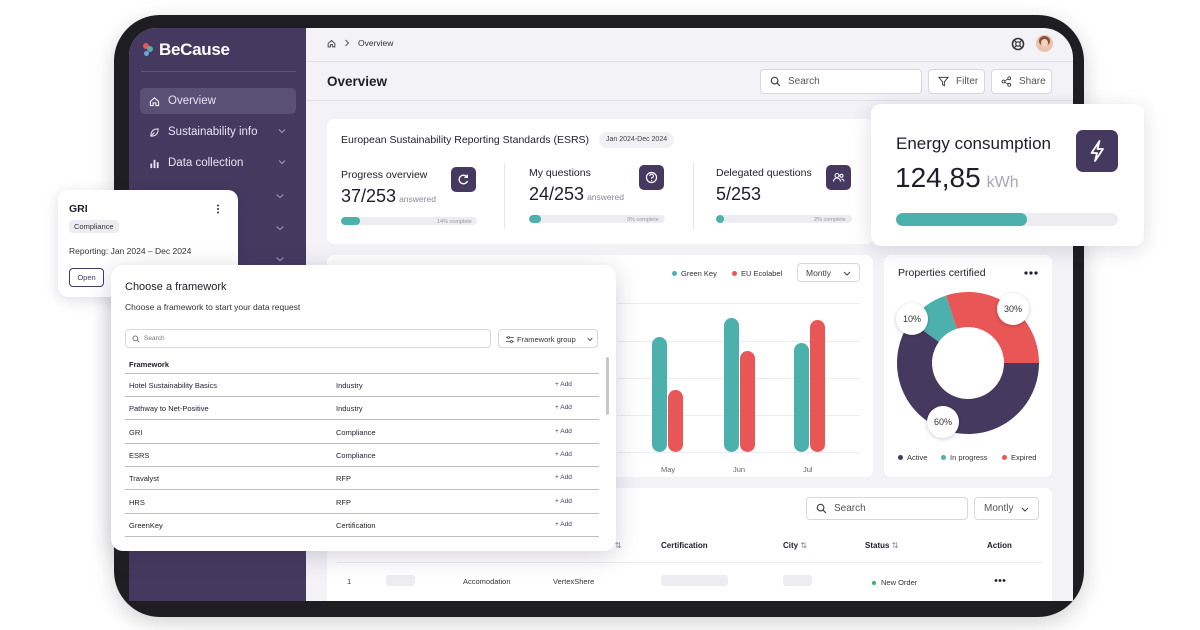 This screenshot has height=630, width=1200. I want to click on framework-group-select: Framework group, so click(548, 338).